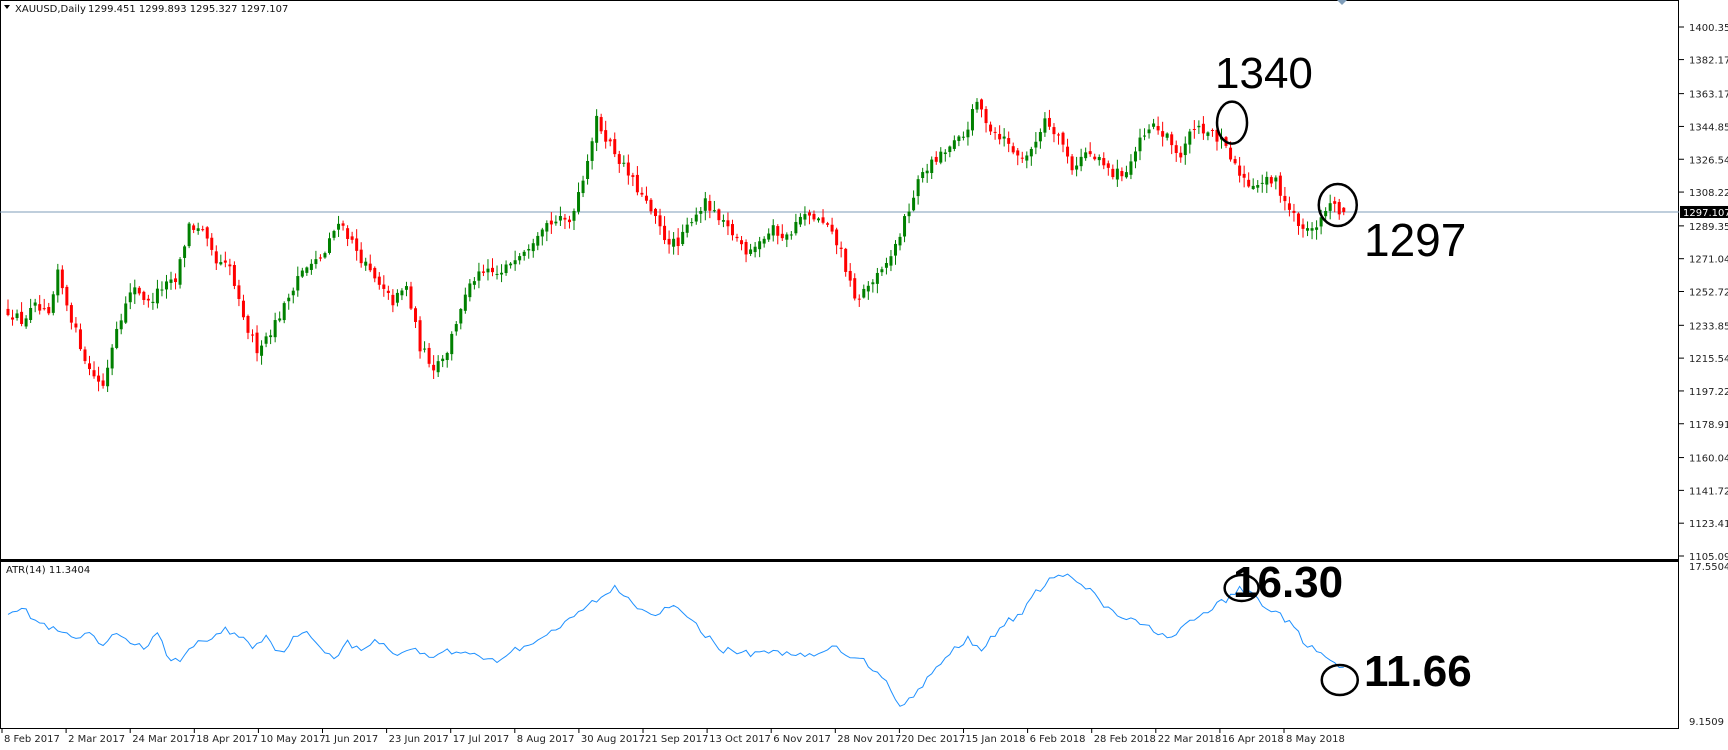  What do you see at coordinates (1241, 588) in the screenshot?
I see `annotation-circle` at bounding box center [1241, 588].